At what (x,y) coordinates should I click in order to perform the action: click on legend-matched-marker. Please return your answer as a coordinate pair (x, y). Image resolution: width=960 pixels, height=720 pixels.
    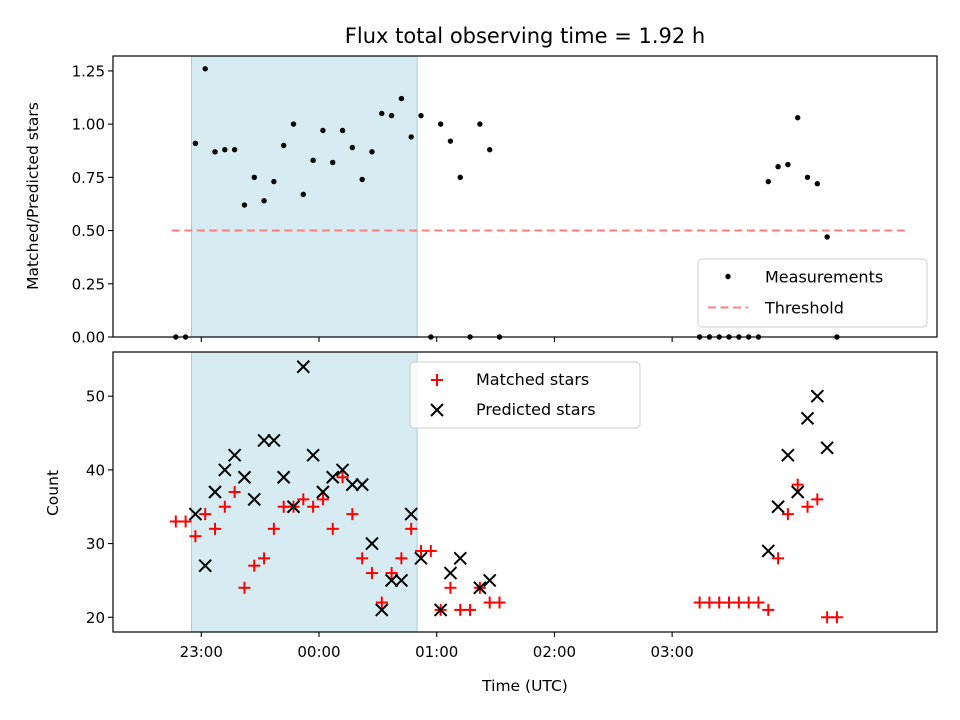
    Looking at the image, I should click on (437, 380).